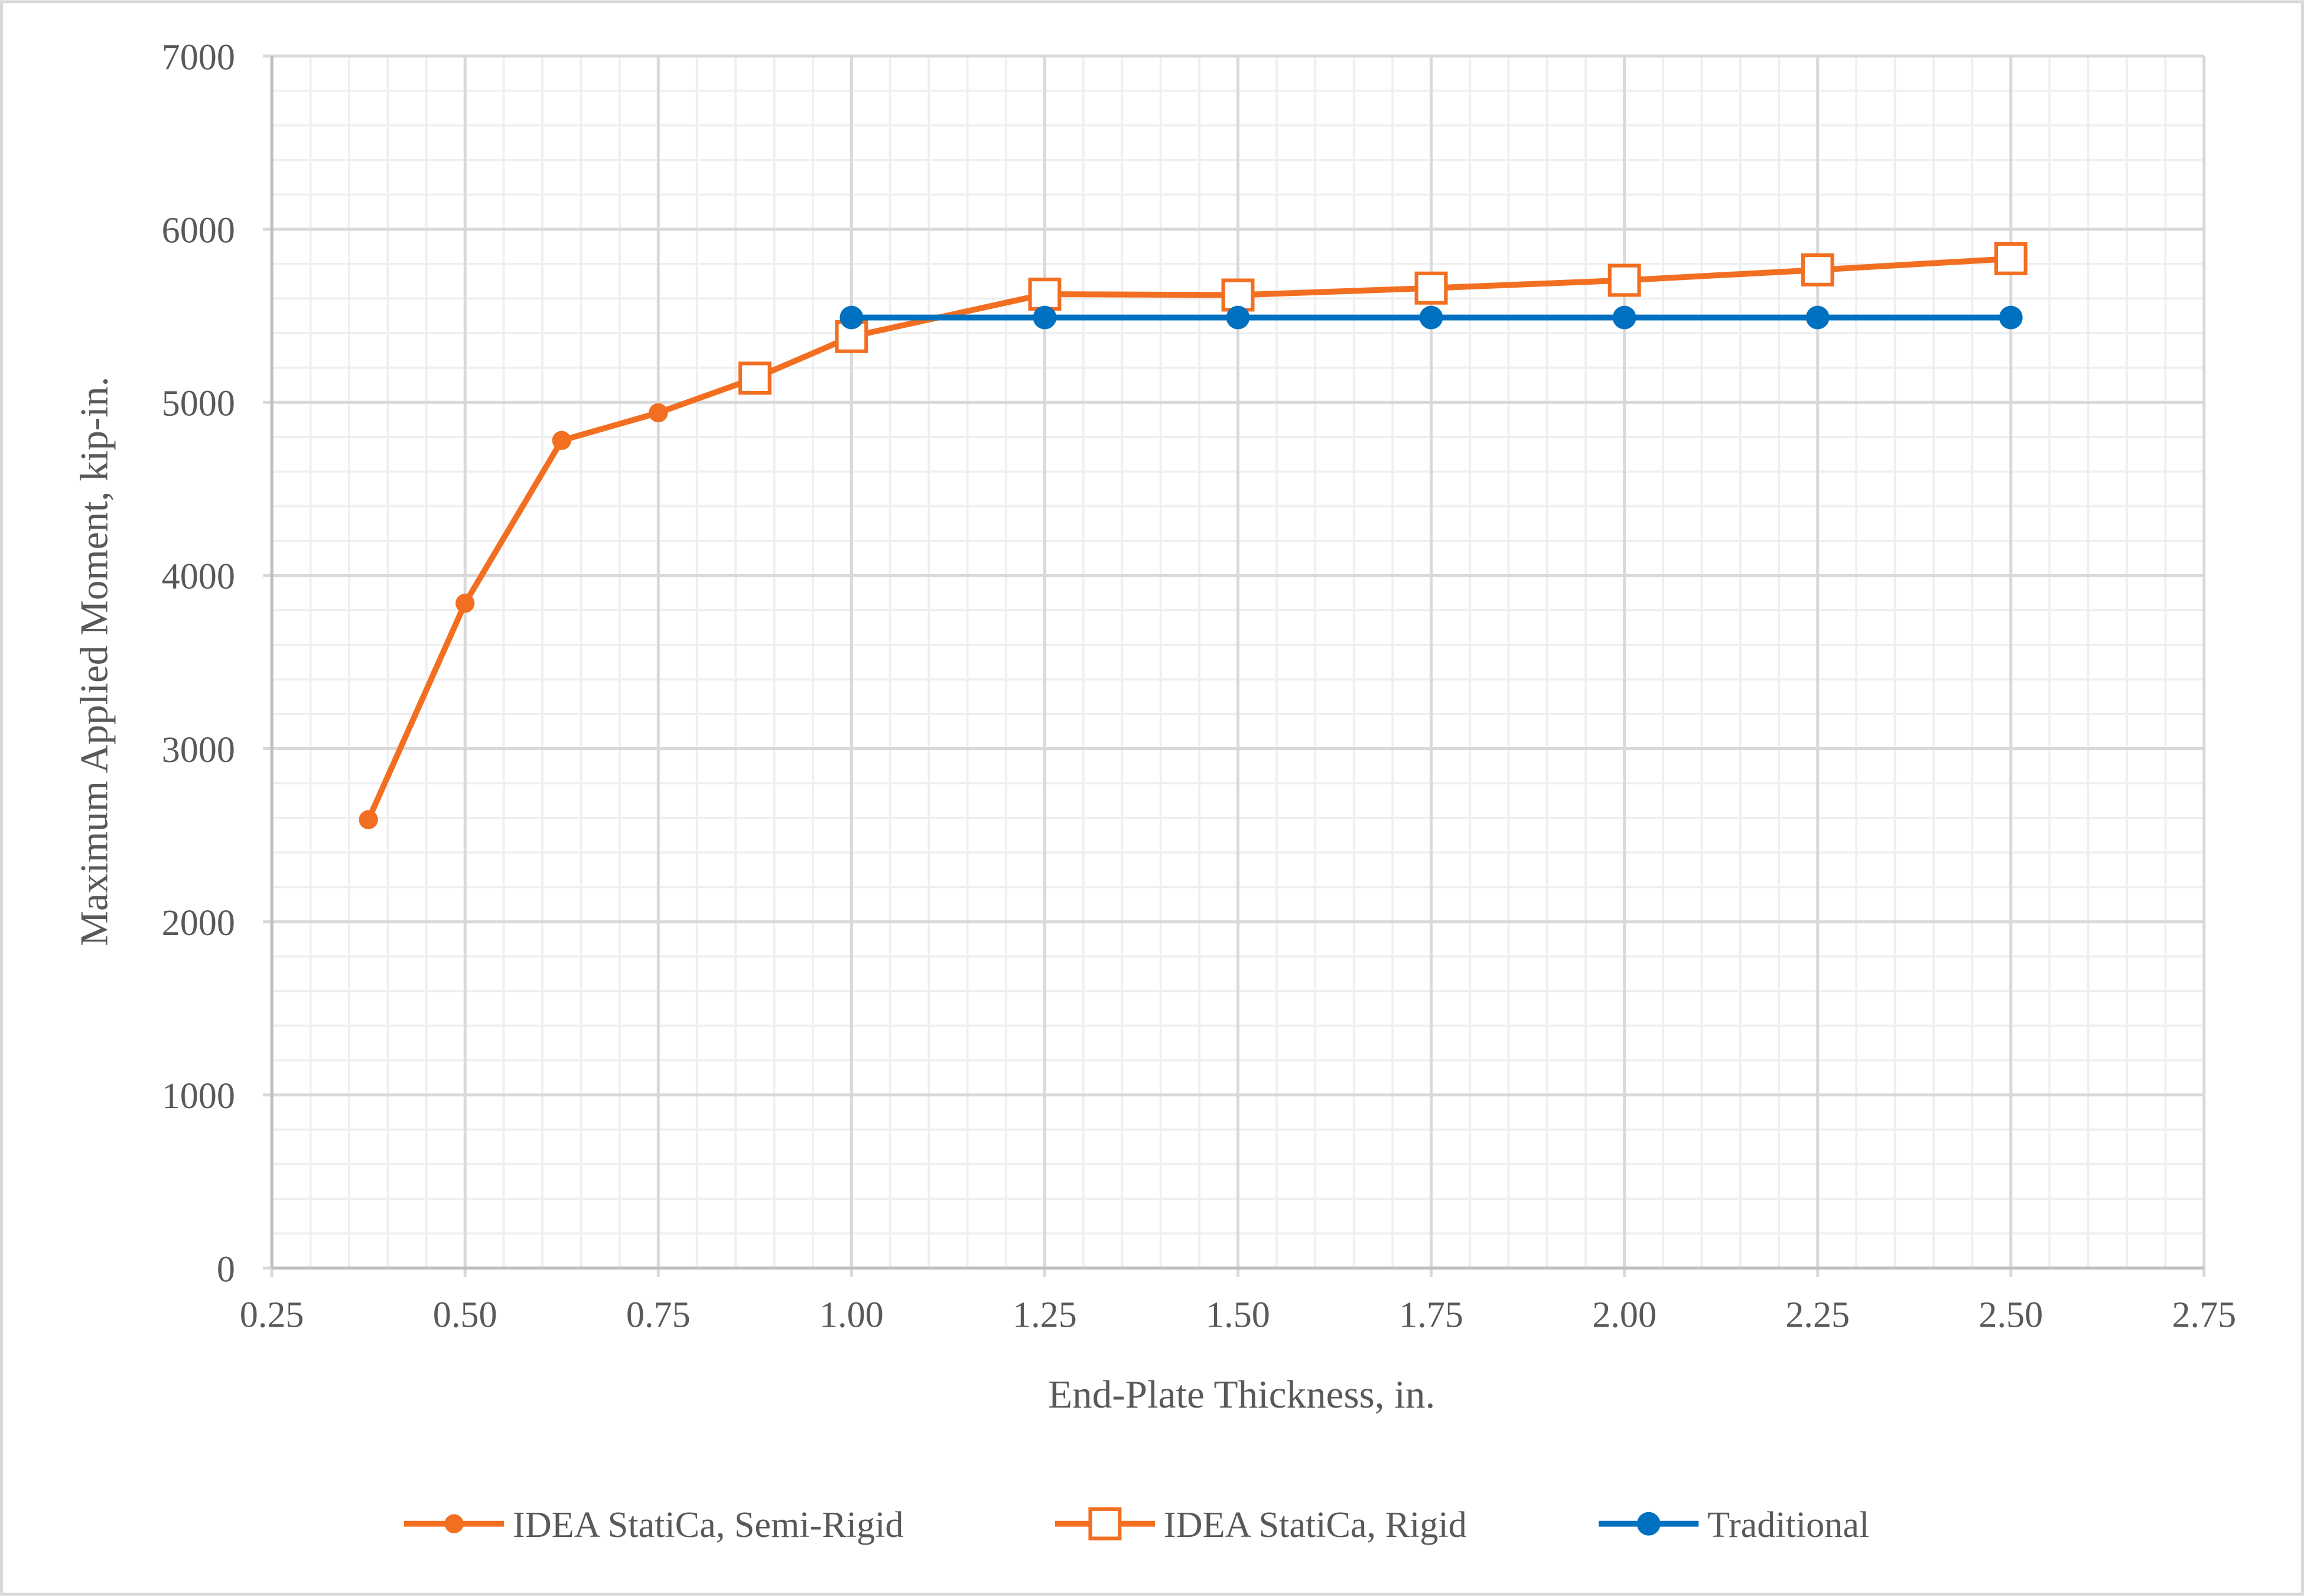  Describe the element at coordinates (198, 230) in the screenshot. I see `y-tick-label: 6000` at that location.